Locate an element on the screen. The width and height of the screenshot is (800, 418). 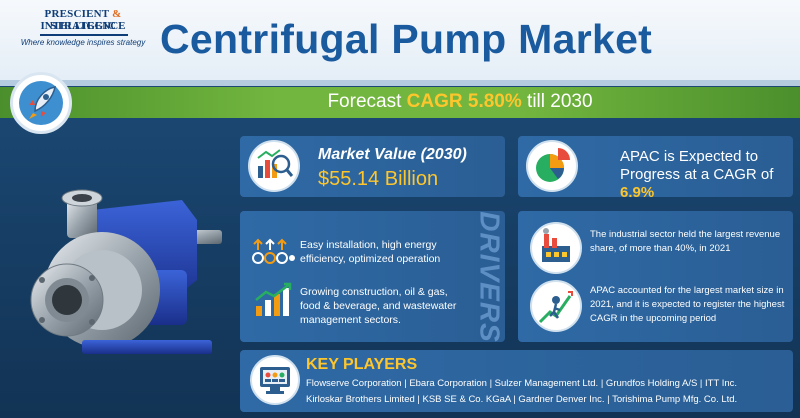
rocket-icon is located at coordinates (41, 103).